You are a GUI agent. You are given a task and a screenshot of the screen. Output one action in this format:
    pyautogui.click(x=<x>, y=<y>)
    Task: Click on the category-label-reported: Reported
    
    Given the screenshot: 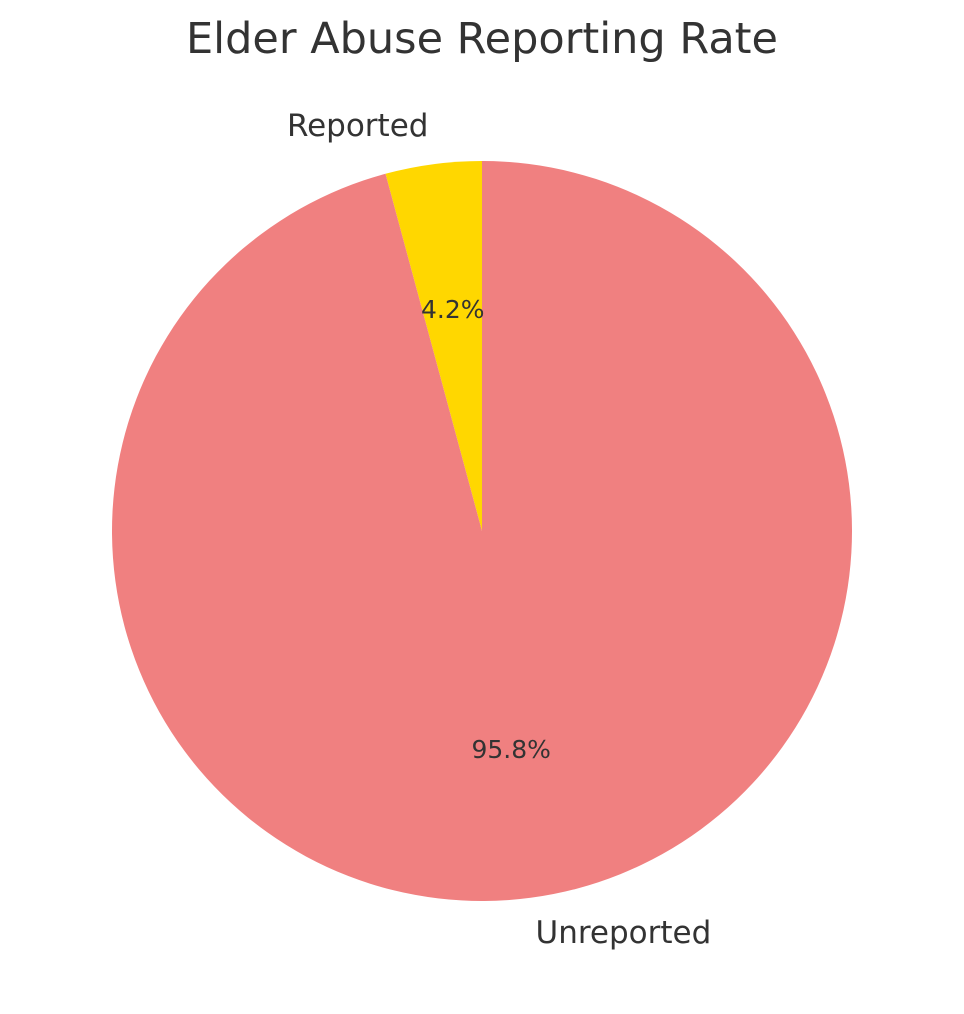 What is the action you would take?
    pyautogui.click(x=358, y=126)
    